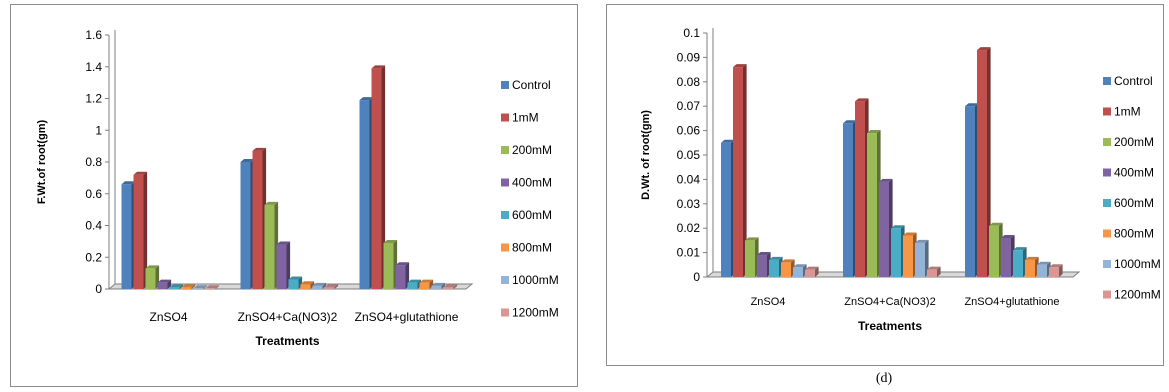 This screenshot has height=392, width=1169. I want to click on y-tick-label: 0.2, so click(93, 257).